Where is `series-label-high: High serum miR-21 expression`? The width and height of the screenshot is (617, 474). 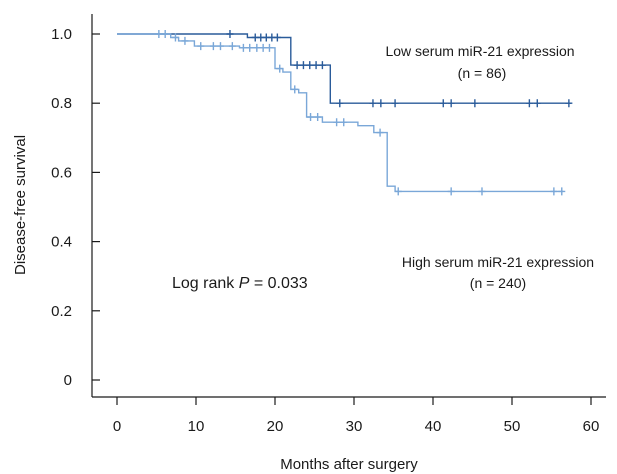
series-label-high: High serum miR-21 expression is located at coordinates (498, 262).